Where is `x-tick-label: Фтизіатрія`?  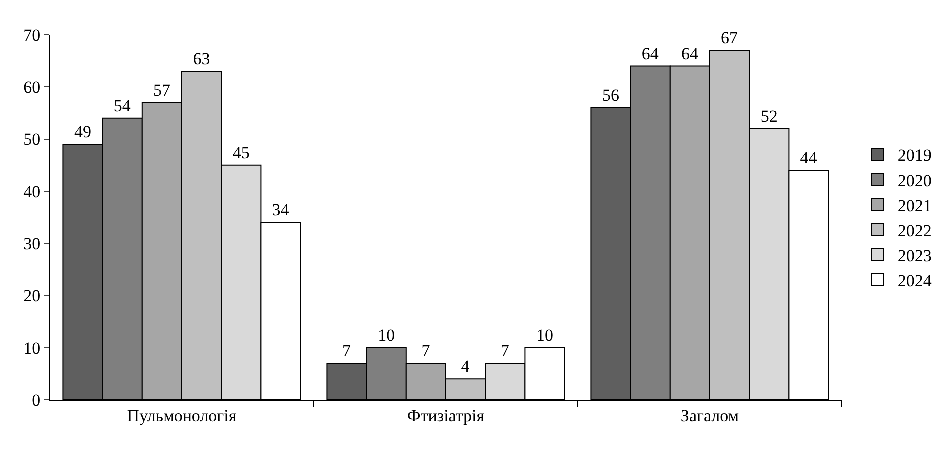 x-tick-label: Фтизіатрія is located at coordinates (446, 416).